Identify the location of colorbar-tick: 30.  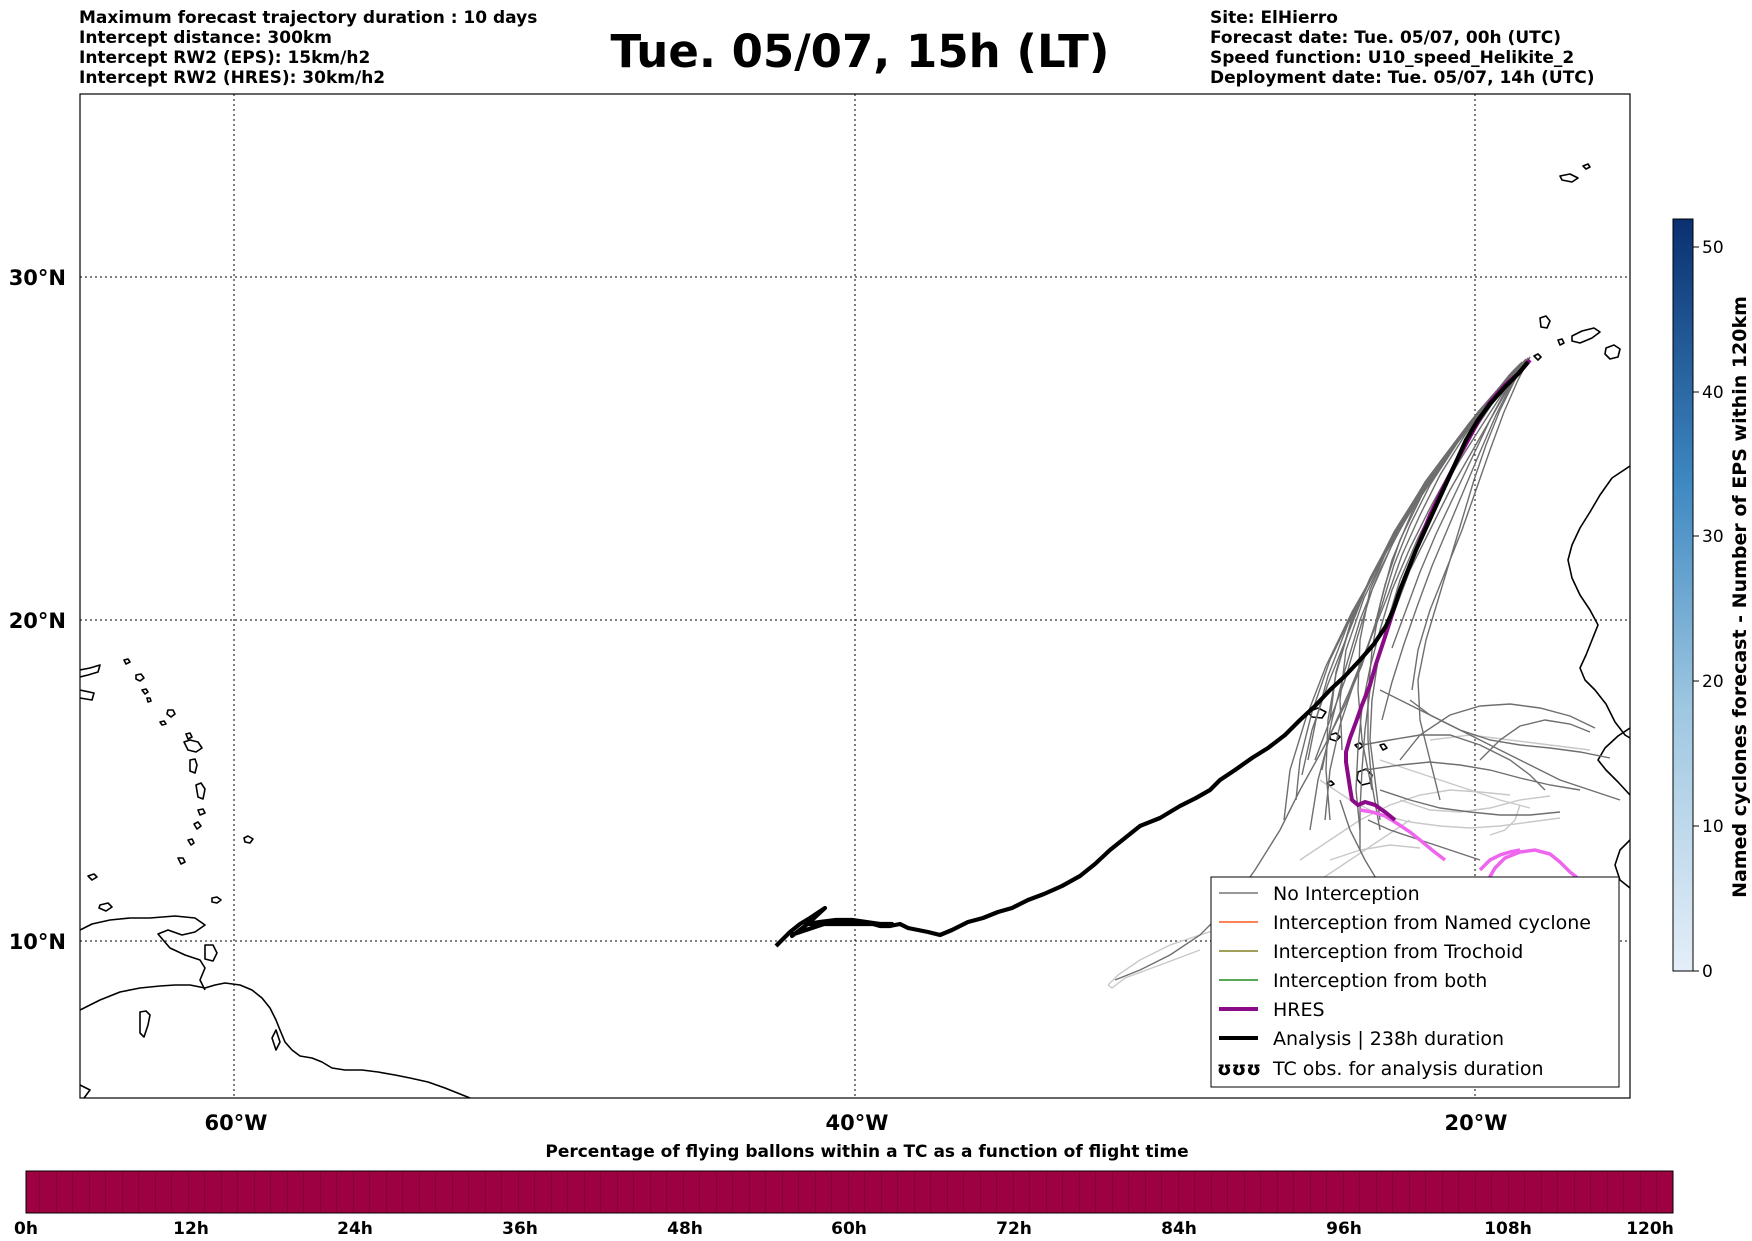
(1713, 537).